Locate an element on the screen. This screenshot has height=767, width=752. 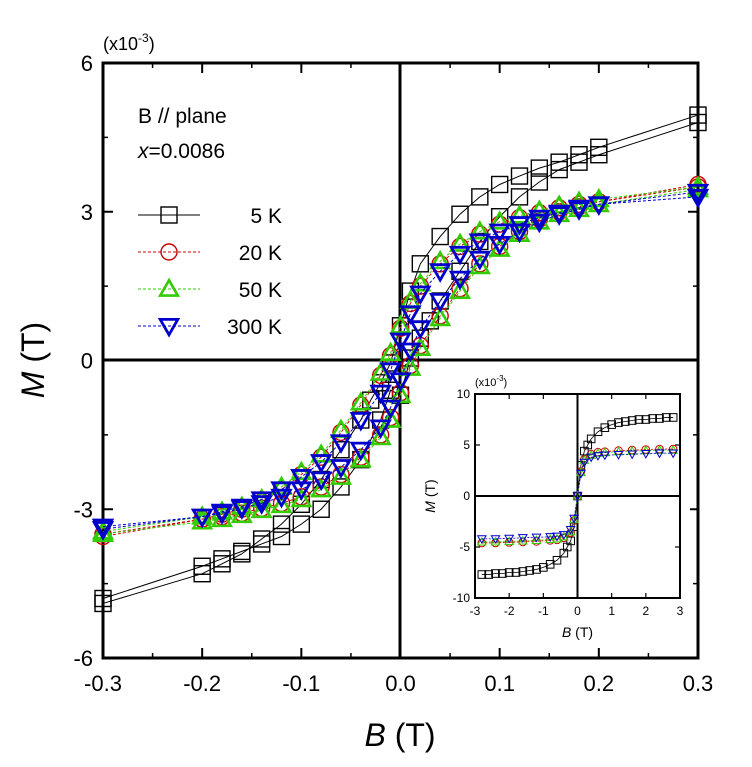
inset-series-20-k-line is located at coordinates (577, 496).